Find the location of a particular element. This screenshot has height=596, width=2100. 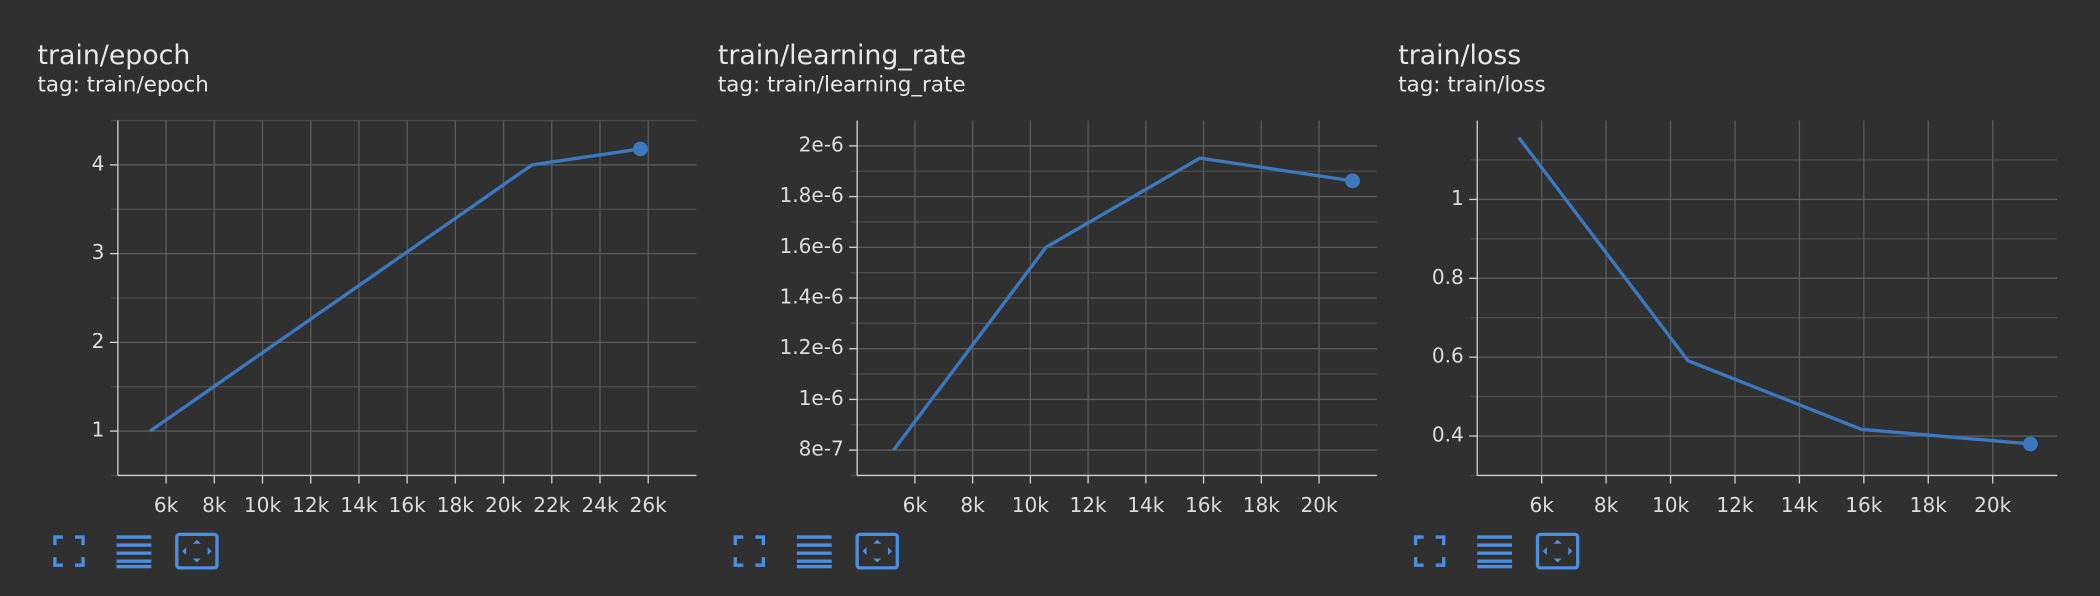

y-tick-label: 1.4e-6 is located at coordinates (811, 297).